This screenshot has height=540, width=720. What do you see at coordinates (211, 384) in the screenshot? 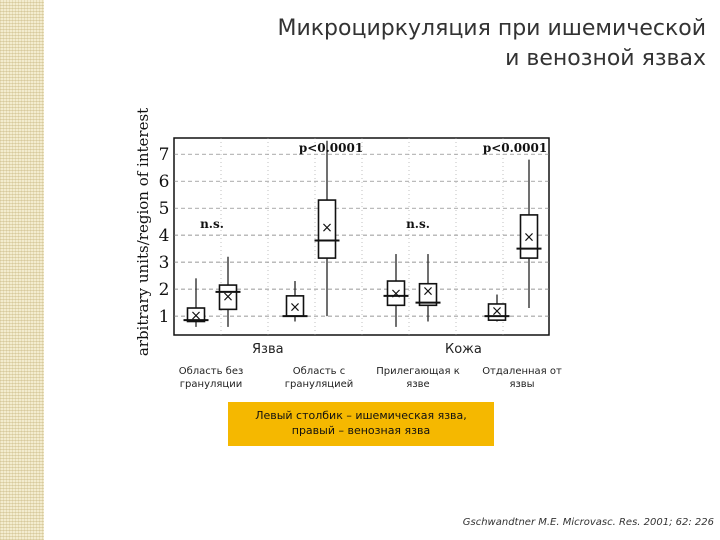
I see `caption-line: грануляции` at bounding box center [211, 384].